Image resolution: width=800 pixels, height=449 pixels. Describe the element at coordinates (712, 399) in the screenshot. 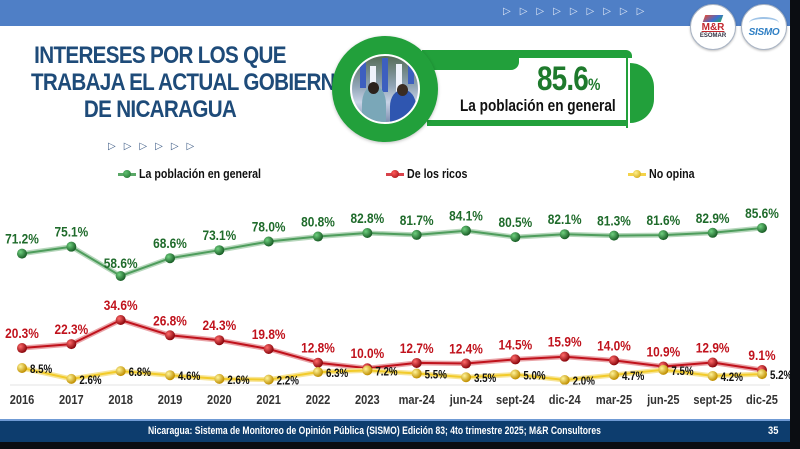

I see `x-tick-label: sept-25` at that location.